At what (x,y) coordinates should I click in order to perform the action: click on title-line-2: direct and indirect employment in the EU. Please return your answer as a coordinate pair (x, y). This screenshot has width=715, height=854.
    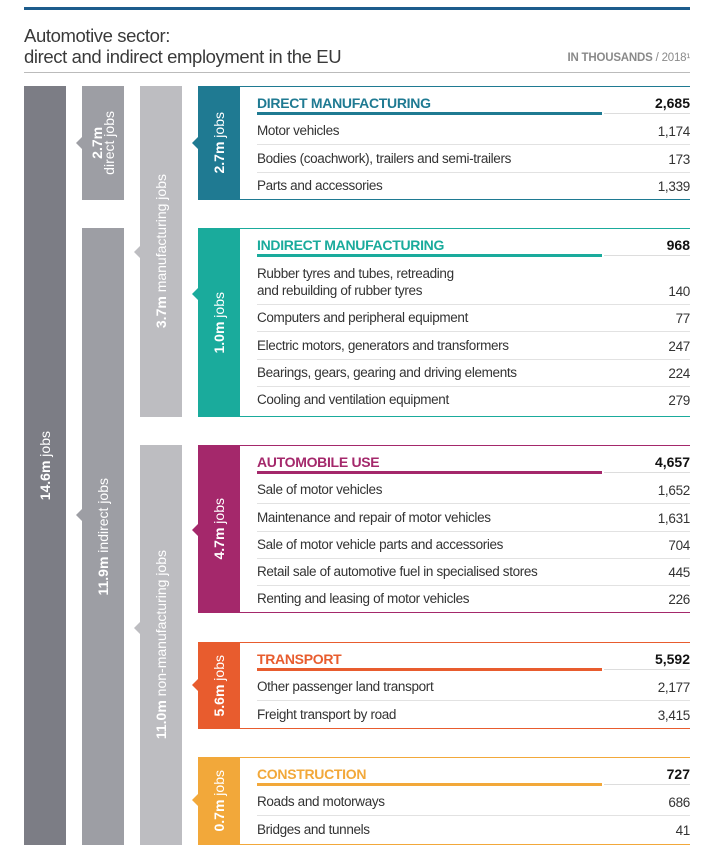
    Looking at the image, I should click on (183, 56).